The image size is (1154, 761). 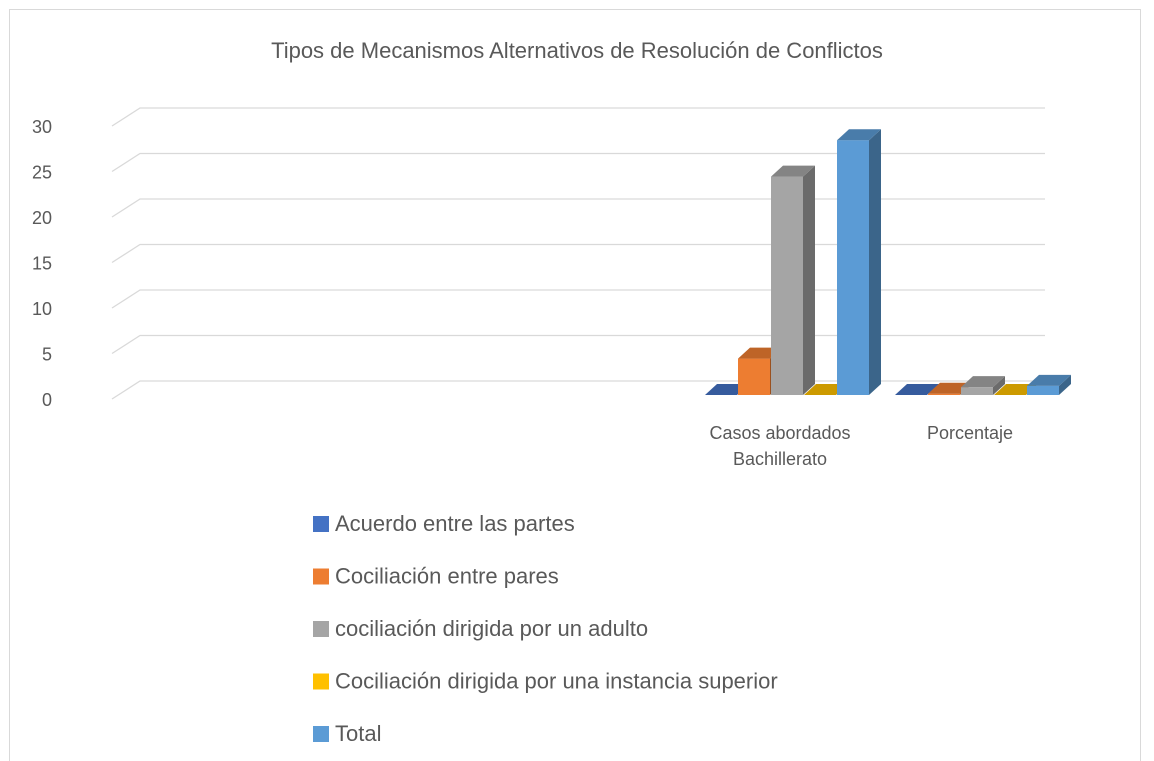 I want to click on y-tick-label: 10, so click(x=42, y=309).